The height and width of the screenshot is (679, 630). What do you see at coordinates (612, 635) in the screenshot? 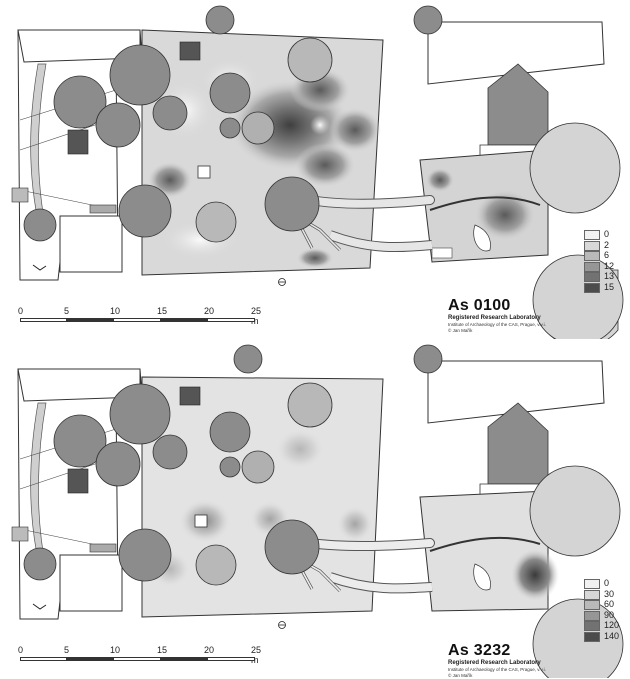
I see `legend-label: 140` at bounding box center [612, 635].